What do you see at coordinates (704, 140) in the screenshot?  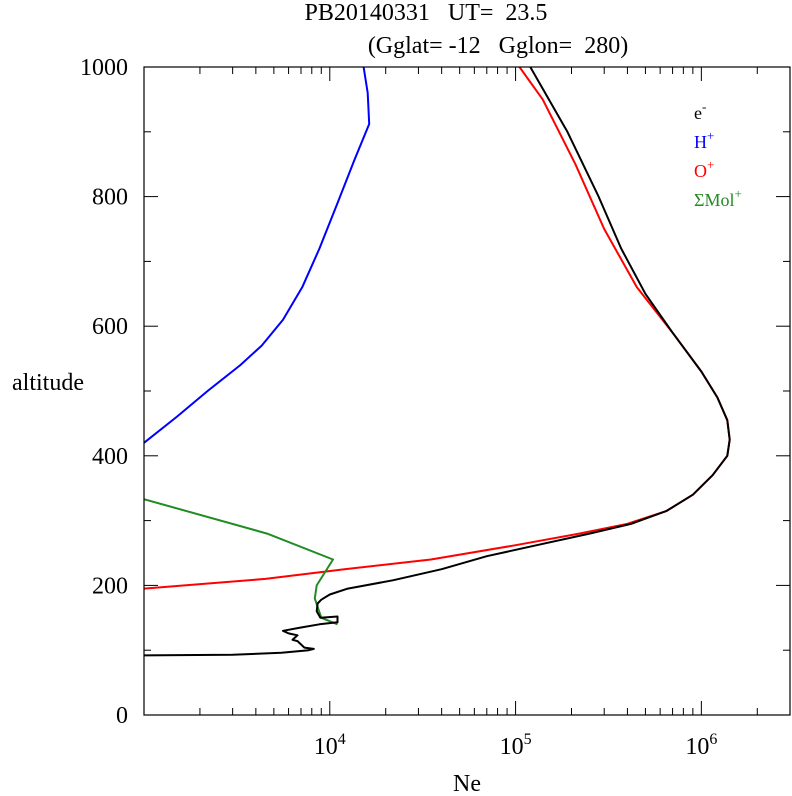 I see `legend-entry: H+` at bounding box center [704, 140].